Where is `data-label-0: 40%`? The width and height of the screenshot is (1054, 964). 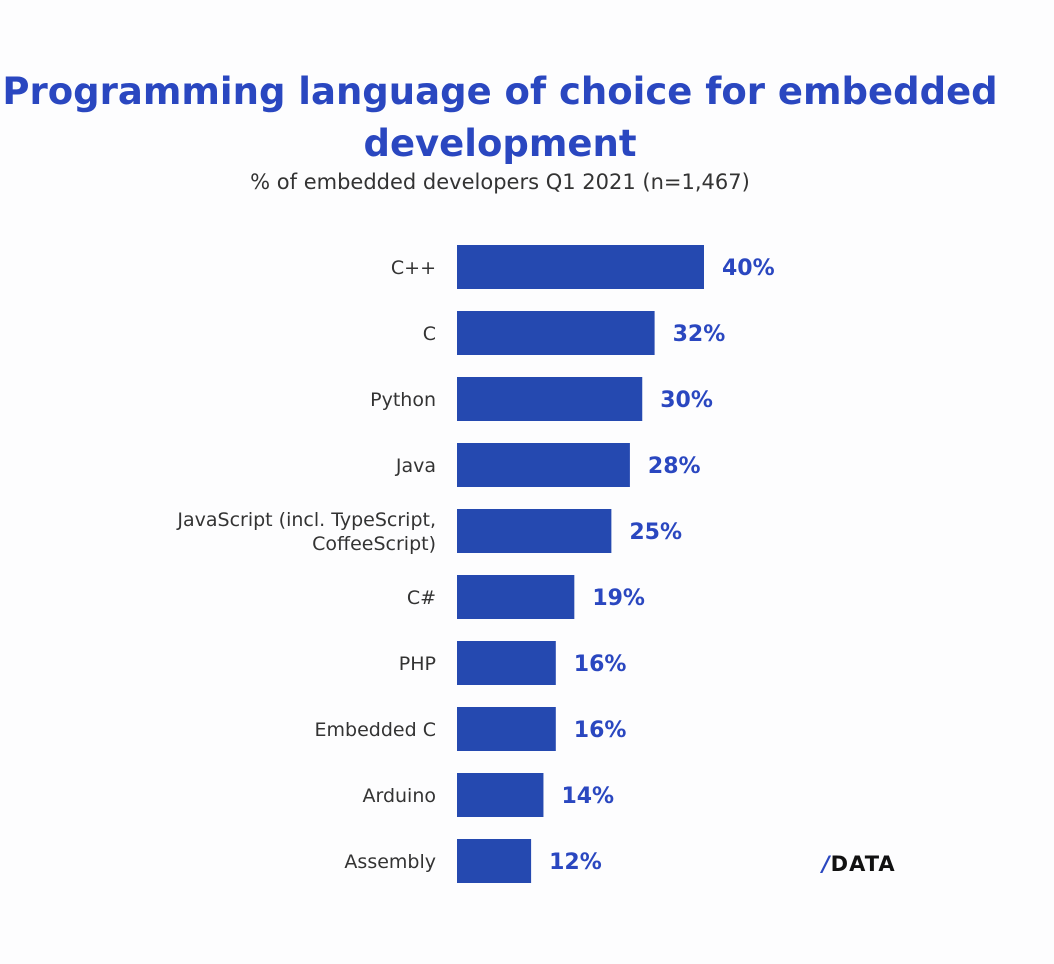 data-label-0: 40% is located at coordinates (748, 268).